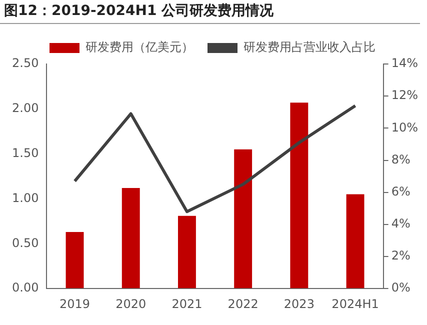 This screenshot has width=427, height=325. What do you see at coordinates (74, 303) in the screenshot?
I see `x-tick-label: 2019` at bounding box center [74, 303].